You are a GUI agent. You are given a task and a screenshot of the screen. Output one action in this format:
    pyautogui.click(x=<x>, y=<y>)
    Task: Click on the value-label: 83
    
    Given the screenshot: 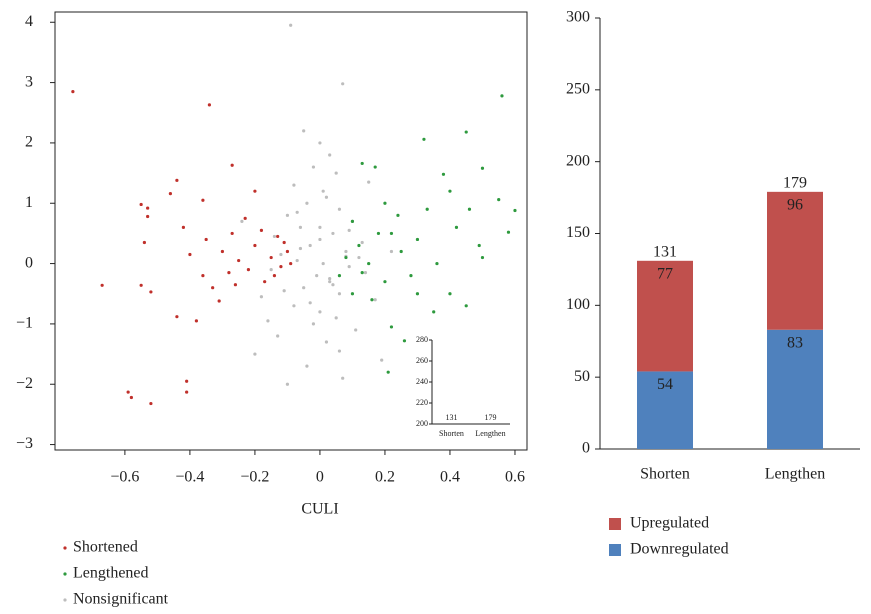 What is the action you would take?
    pyautogui.click(x=795, y=342)
    